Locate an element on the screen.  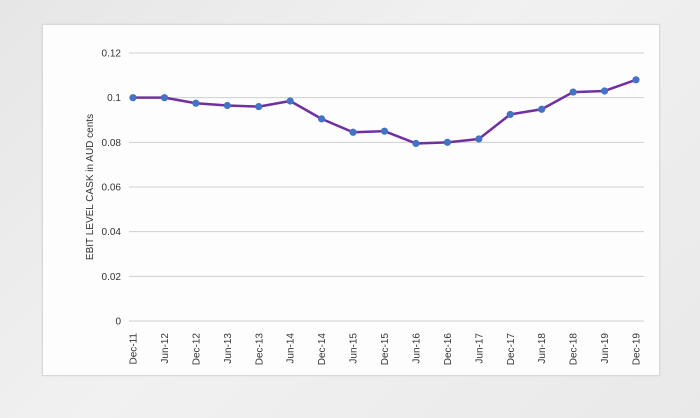
x-tick-label: Dec-14 is located at coordinates (322, 349).